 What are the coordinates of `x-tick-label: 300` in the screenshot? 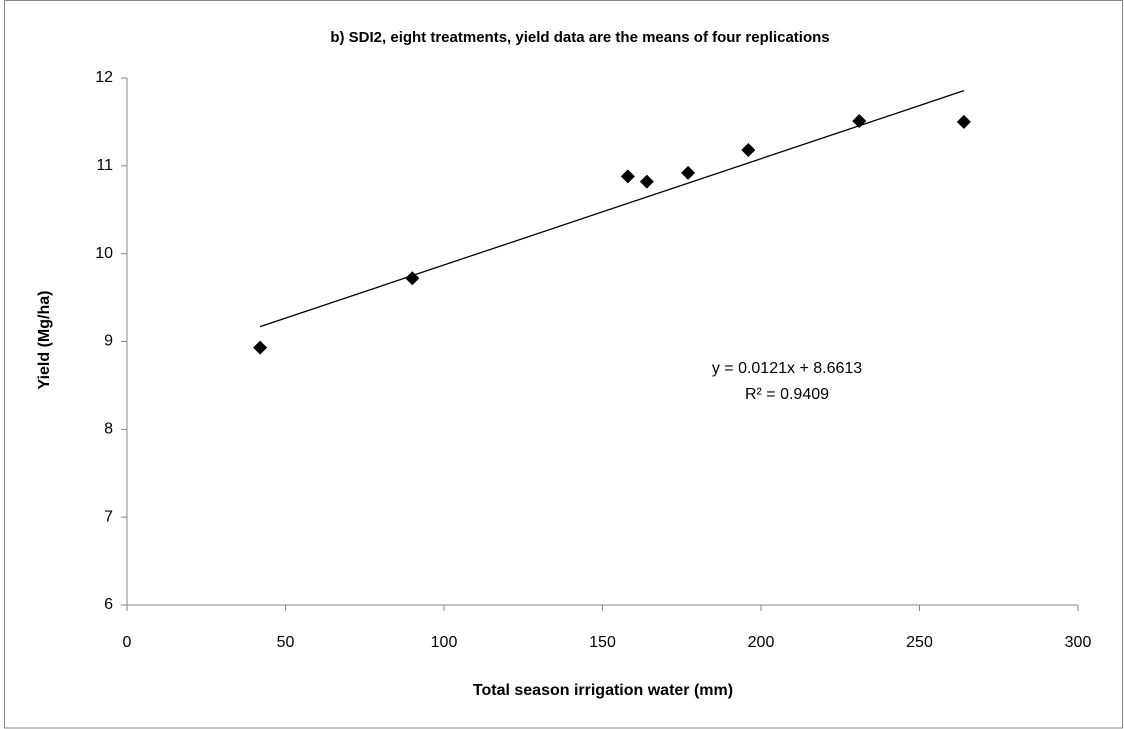 It's located at (1078, 642).